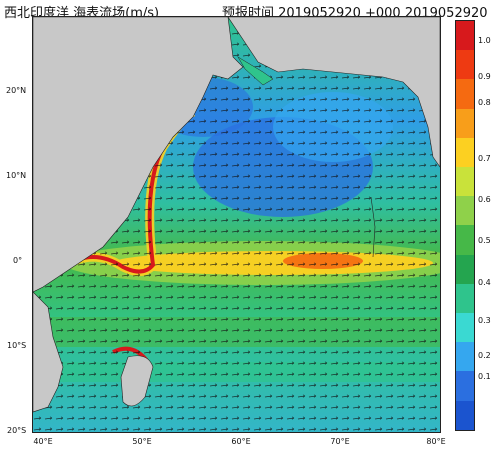 This screenshot has height=458, width=500. What do you see at coordinates (16, 90) in the screenshot?
I see `lat-label-20n: 20°N` at bounding box center [16, 90].